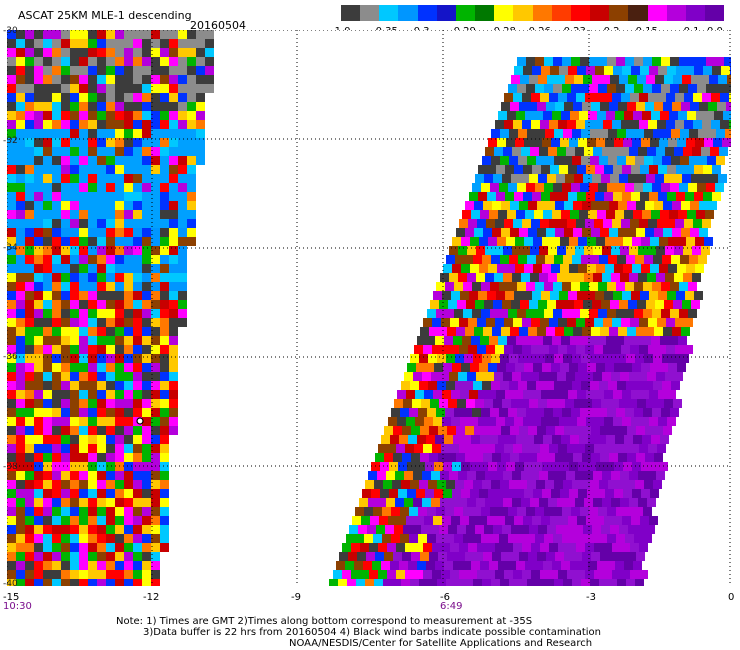 This screenshot has width=740, height=650. What do you see at coordinates (10, 467) in the screenshot?
I see `lat-label-38: -38` at bounding box center [10, 467].